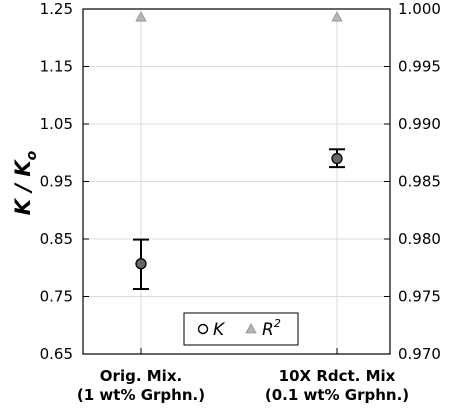 The image size is (463, 408). I want to click on y2-tick-label: 1.000, so click(419, 9).